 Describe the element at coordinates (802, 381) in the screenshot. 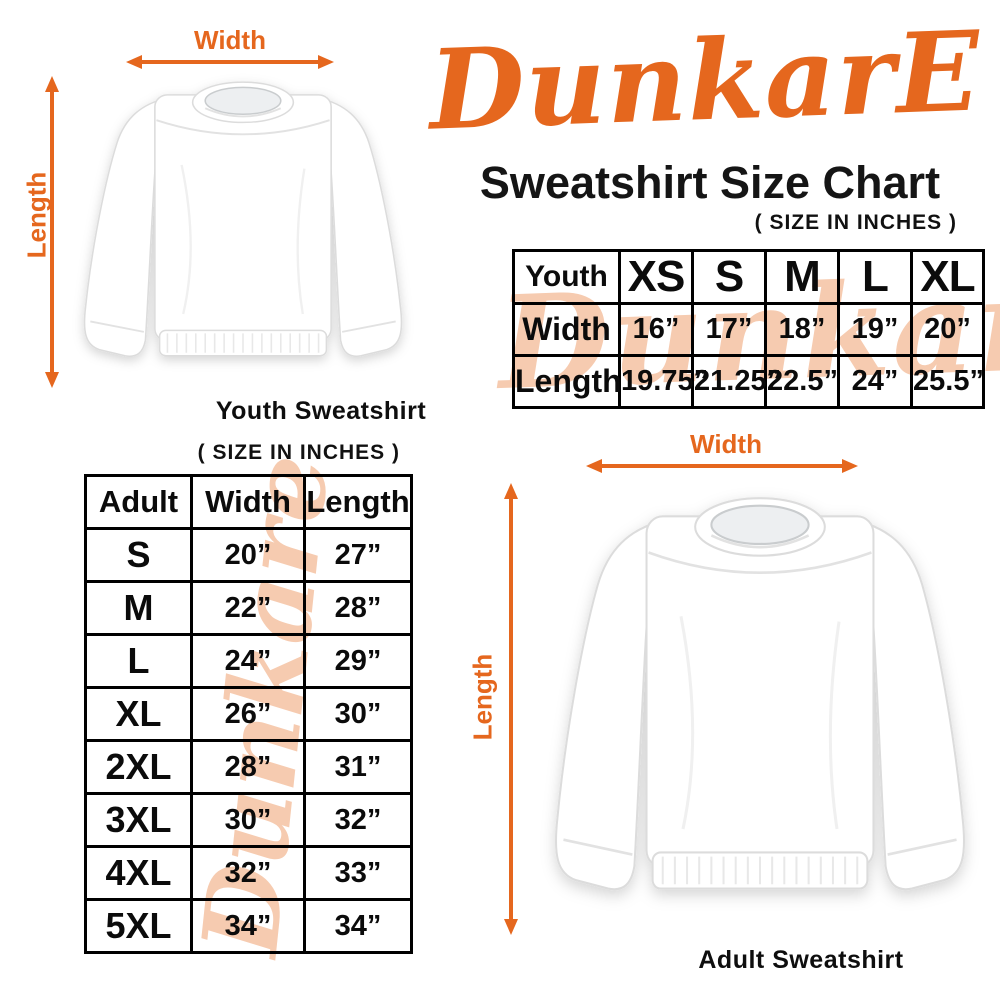

I see `youth_table-value-cell: 22.5”` at that location.